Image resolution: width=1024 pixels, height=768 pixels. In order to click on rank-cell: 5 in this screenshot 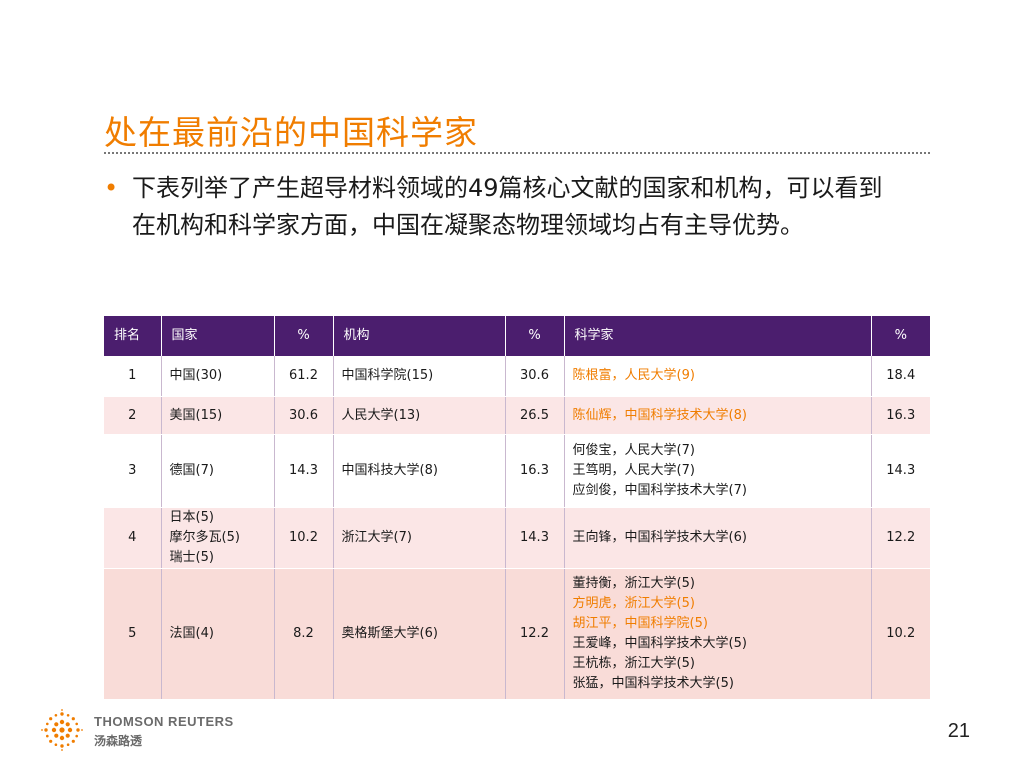, I will do `click(132, 634)`.